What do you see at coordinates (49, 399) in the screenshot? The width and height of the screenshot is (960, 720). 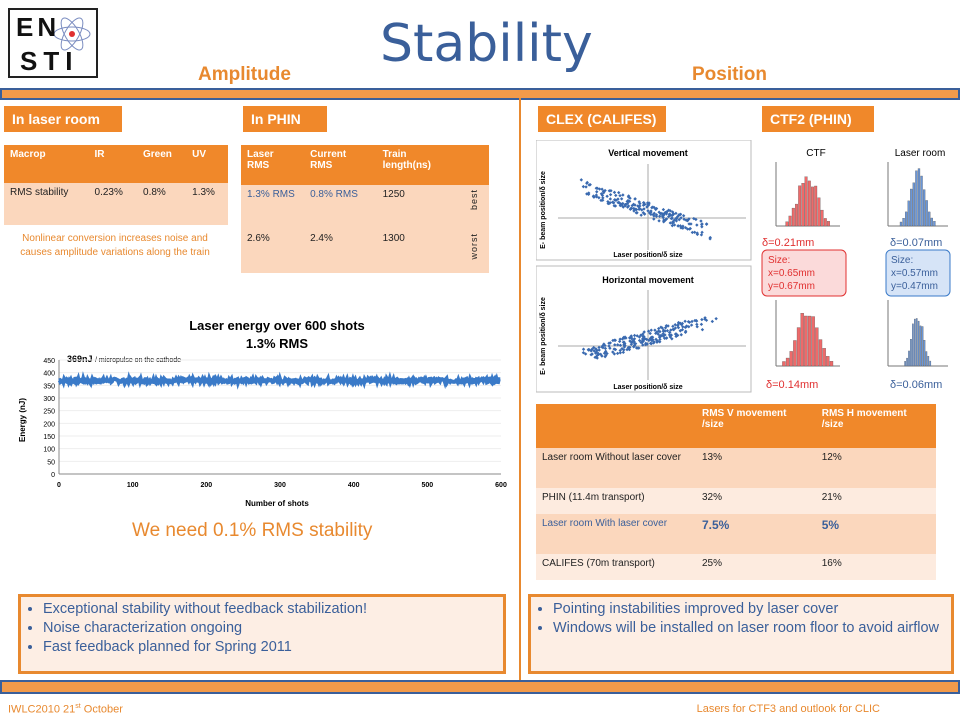 I see `y-tick-label: 300` at bounding box center [49, 399].